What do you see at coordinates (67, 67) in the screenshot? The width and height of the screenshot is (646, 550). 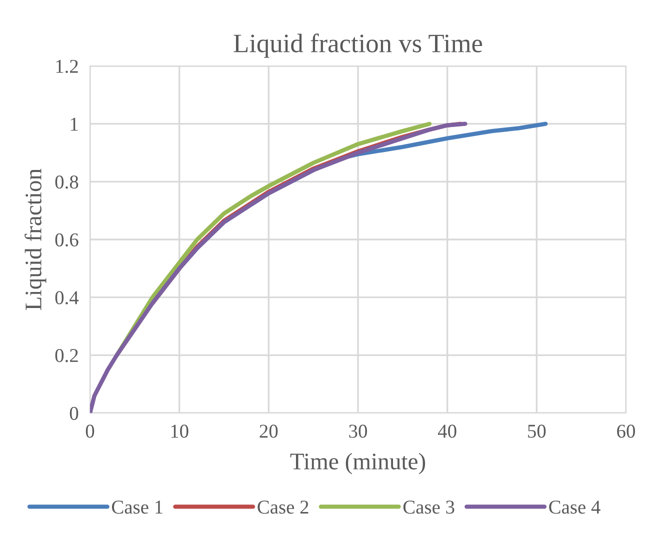 I see `y-tick-label: 1.2` at bounding box center [67, 67].